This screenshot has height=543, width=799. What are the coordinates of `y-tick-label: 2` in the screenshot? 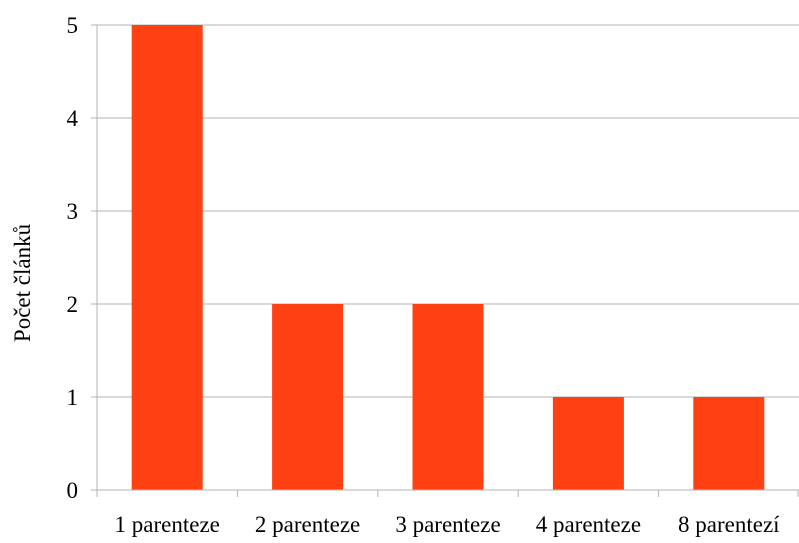 It's located at (73, 304).